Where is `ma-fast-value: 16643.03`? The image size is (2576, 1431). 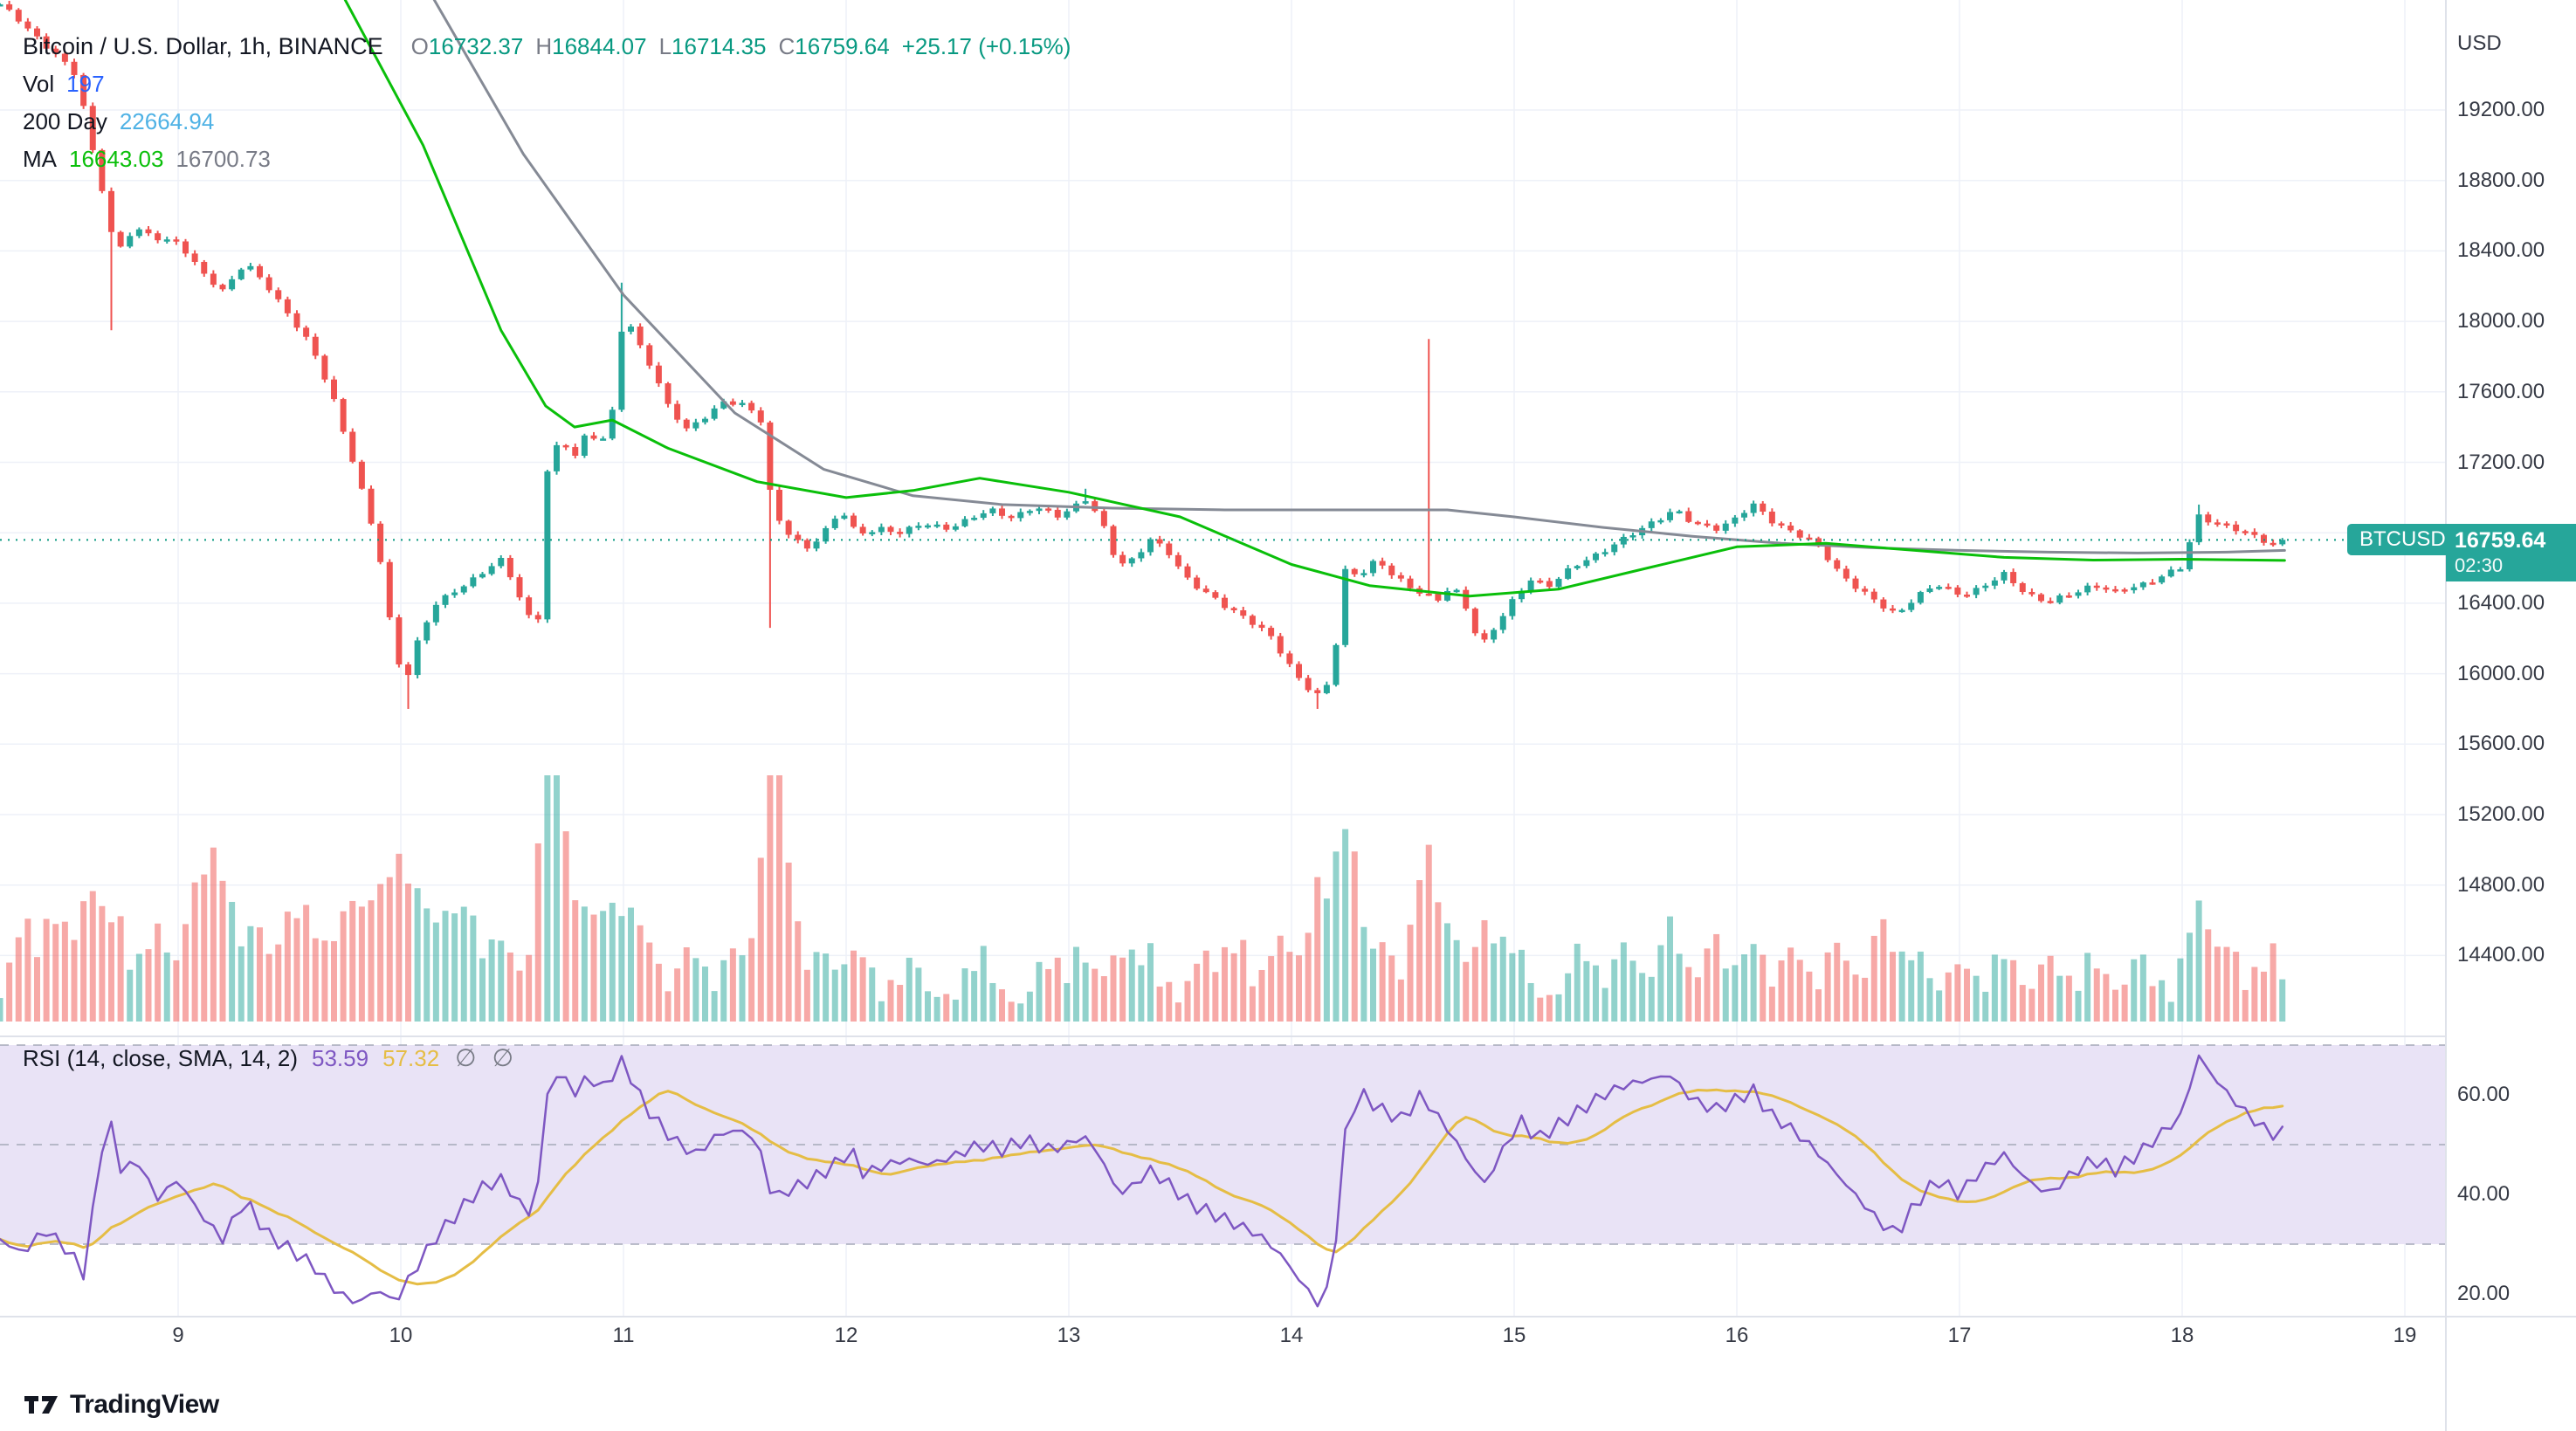
ma-fast-value: 16643.03 is located at coordinates (116, 159).